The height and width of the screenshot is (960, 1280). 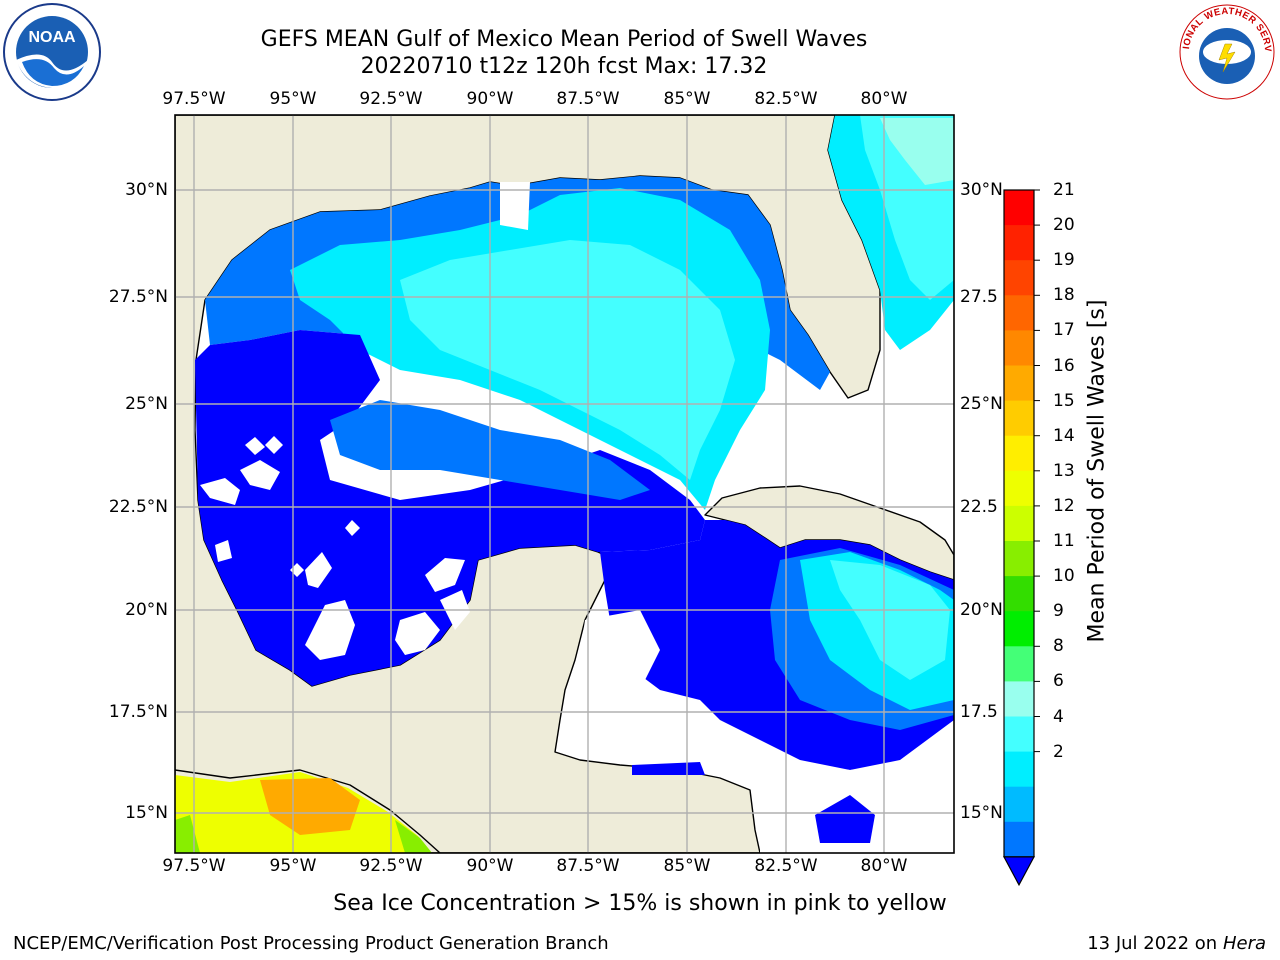 What do you see at coordinates (1058, 611) in the screenshot?
I see `colorbar-tick-label: 9` at bounding box center [1058, 611].